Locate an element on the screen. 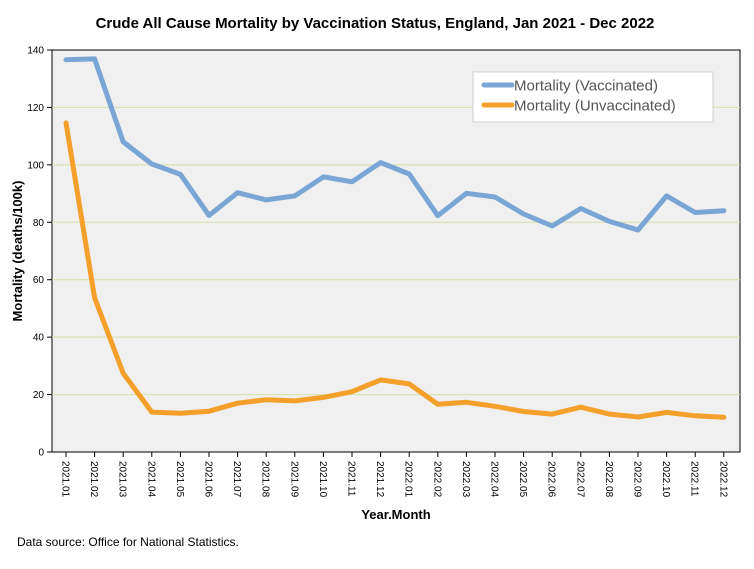 The image size is (754, 569). x-tick-label: 2022.10 is located at coordinates (665, 479).